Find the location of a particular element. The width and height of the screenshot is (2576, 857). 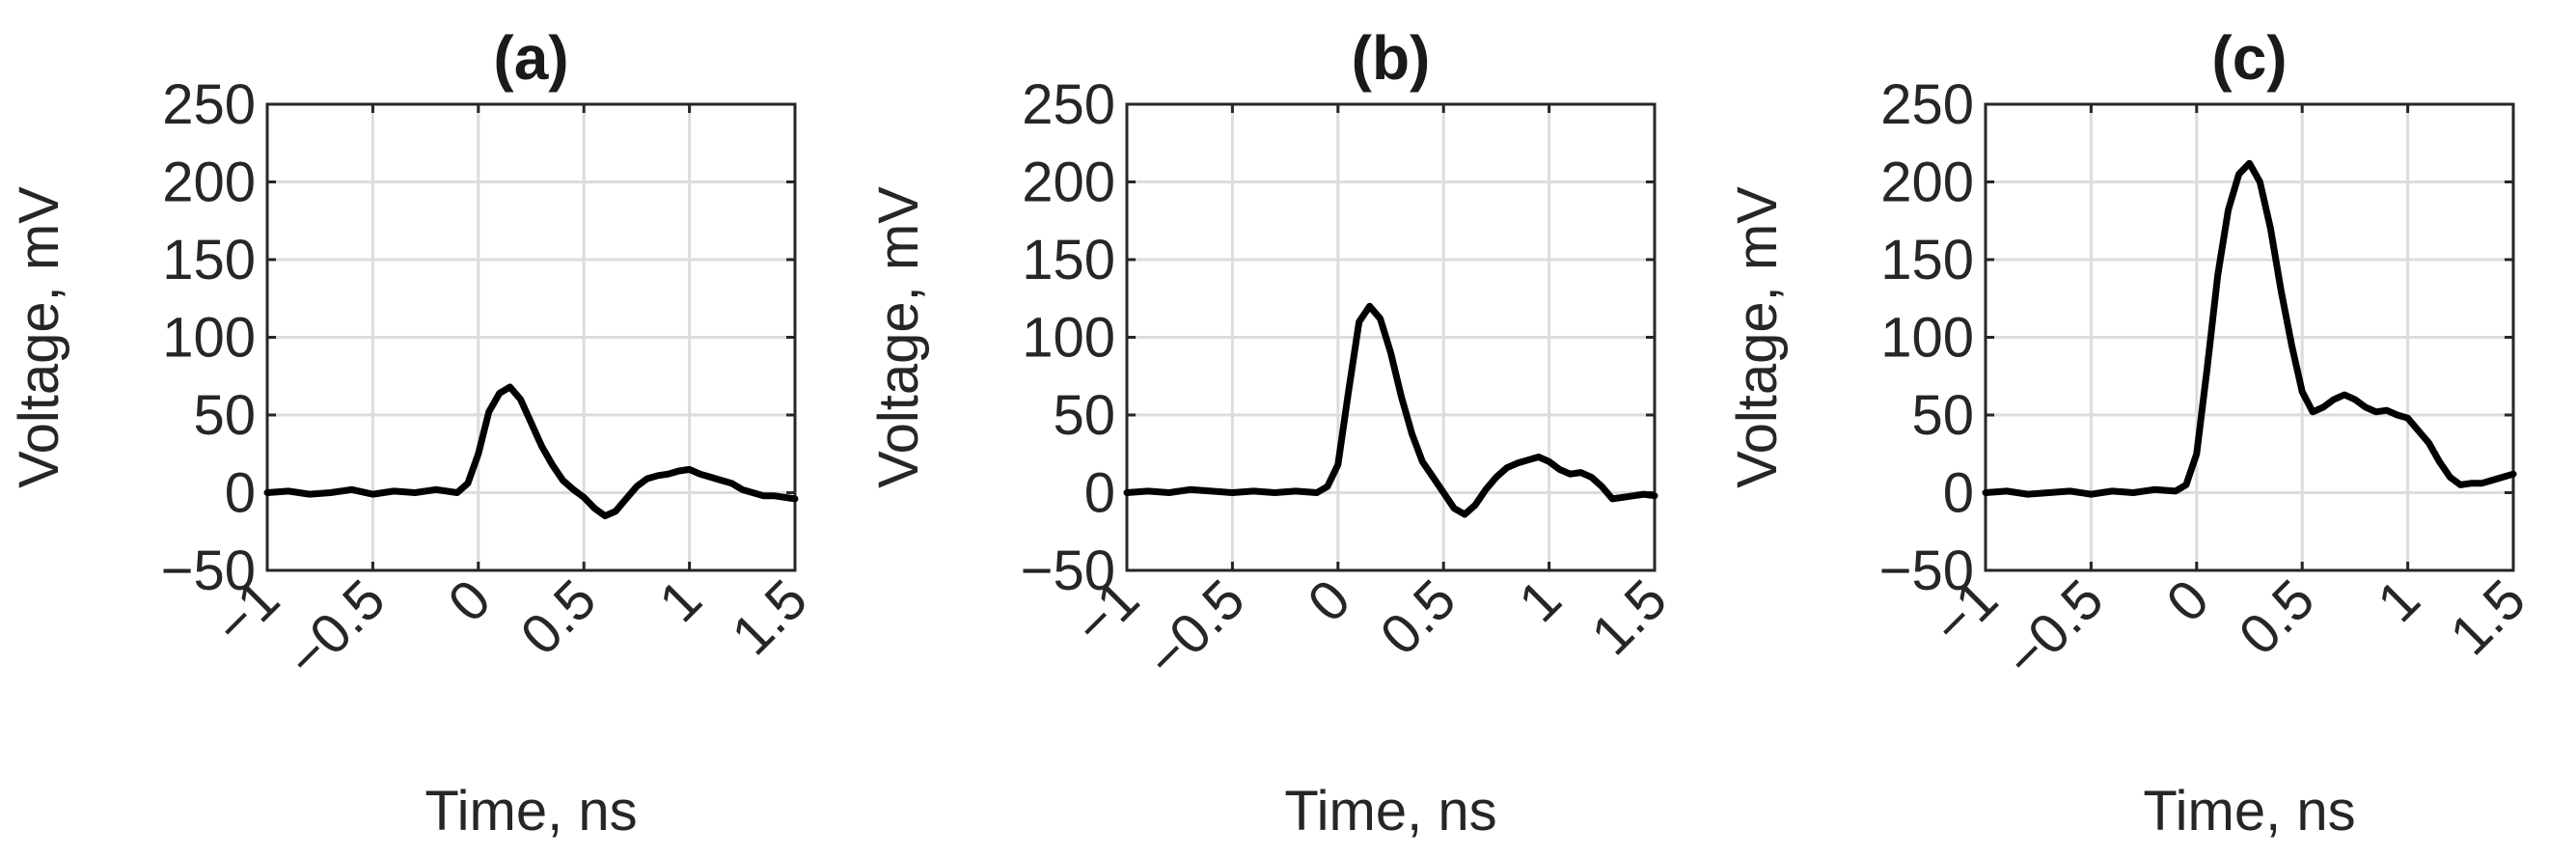

chart-title: (a) is located at coordinates (530, 58).